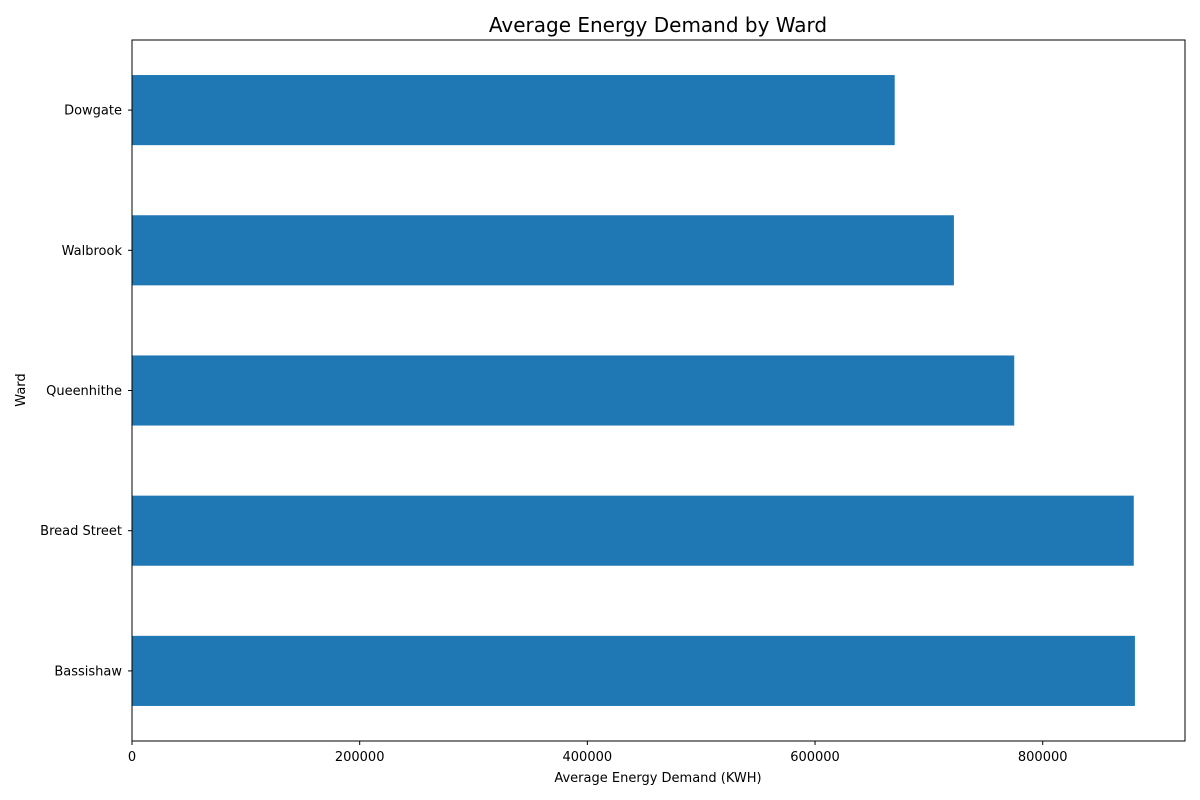 Image resolution: width=1200 pixels, height=800 pixels. What do you see at coordinates (92, 251) in the screenshot?
I see `y-tick-label: Walbrook` at bounding box center [92, 251].